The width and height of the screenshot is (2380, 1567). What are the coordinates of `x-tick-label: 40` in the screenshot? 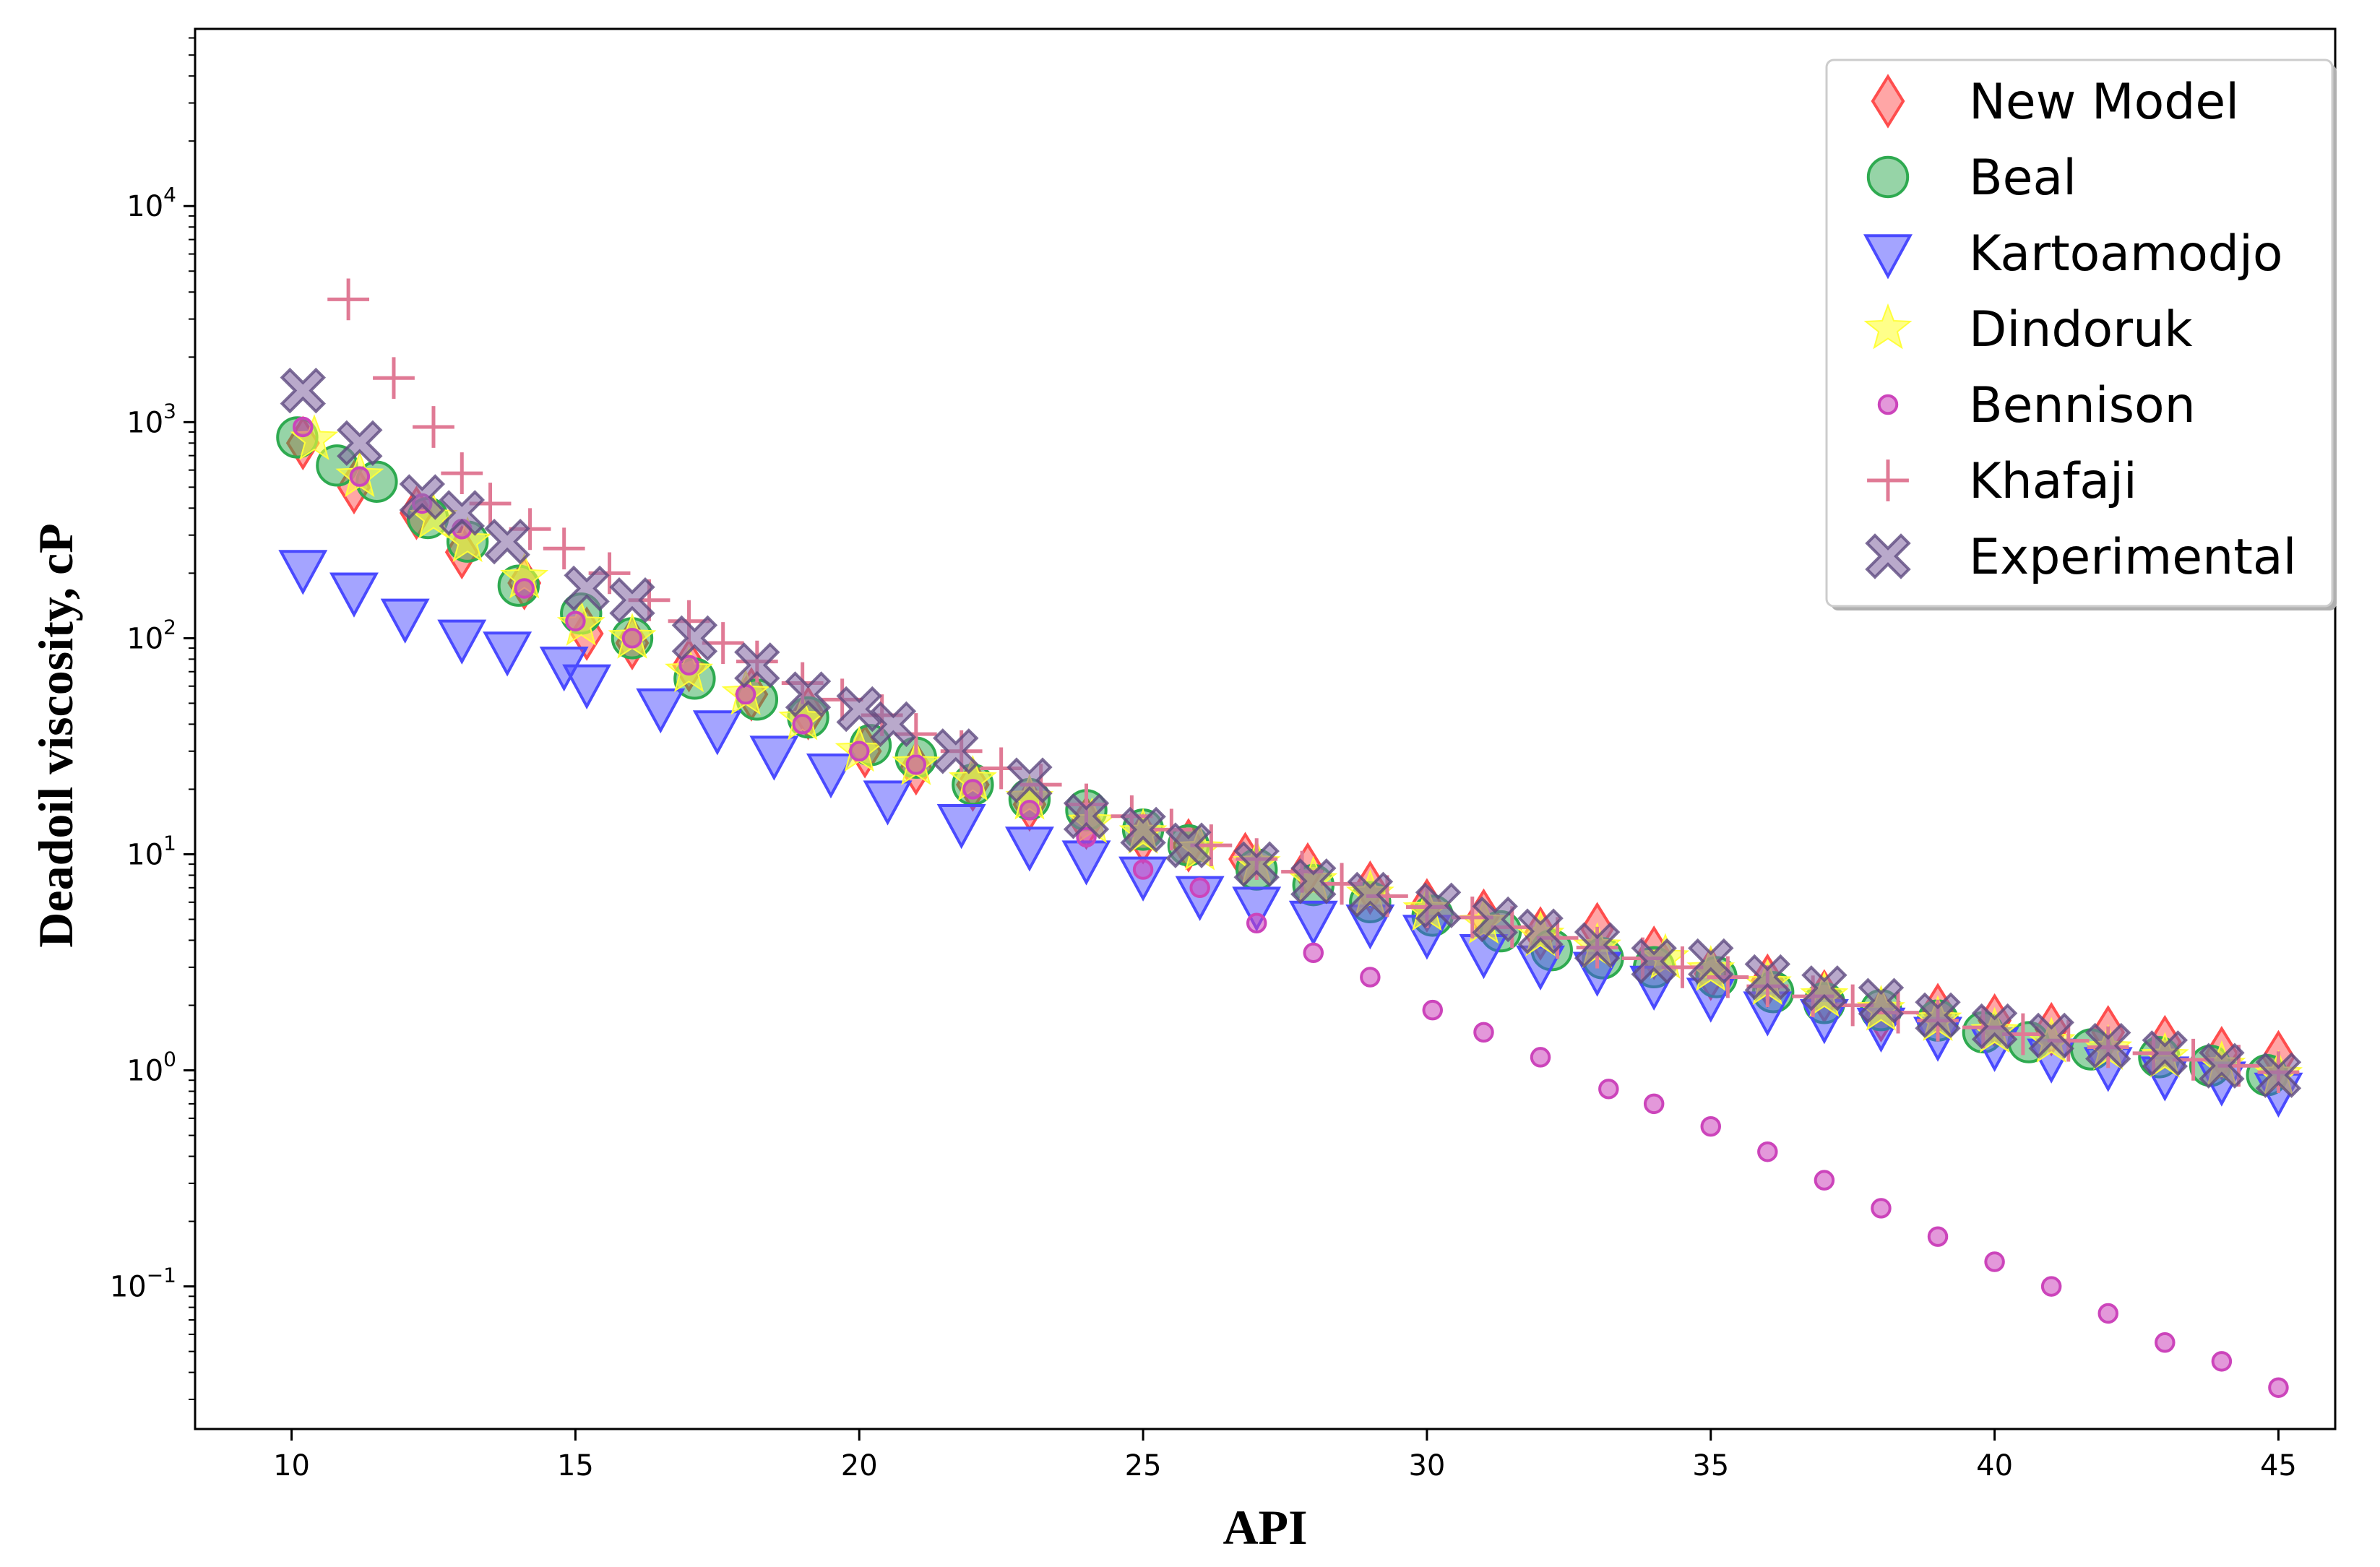 It's located at (1994, 1465).